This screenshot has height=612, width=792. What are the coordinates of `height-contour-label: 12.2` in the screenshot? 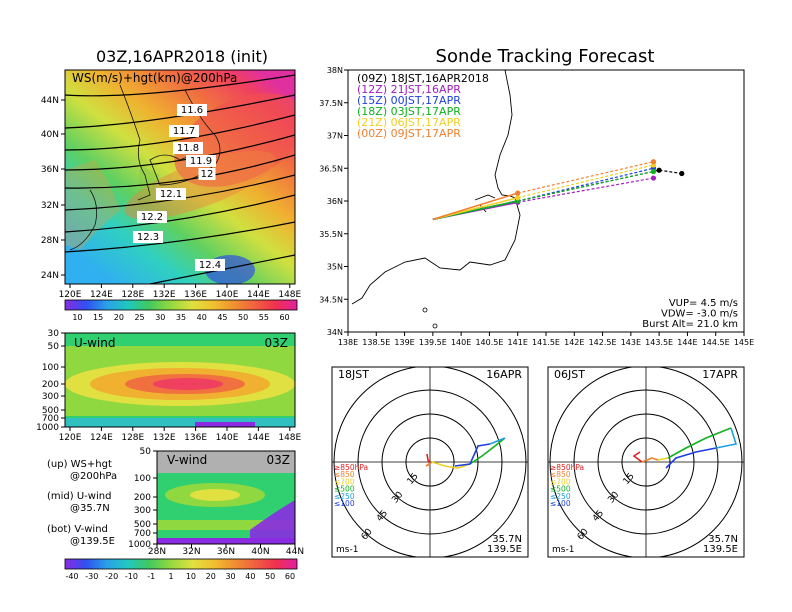 It's located at (152, 217).